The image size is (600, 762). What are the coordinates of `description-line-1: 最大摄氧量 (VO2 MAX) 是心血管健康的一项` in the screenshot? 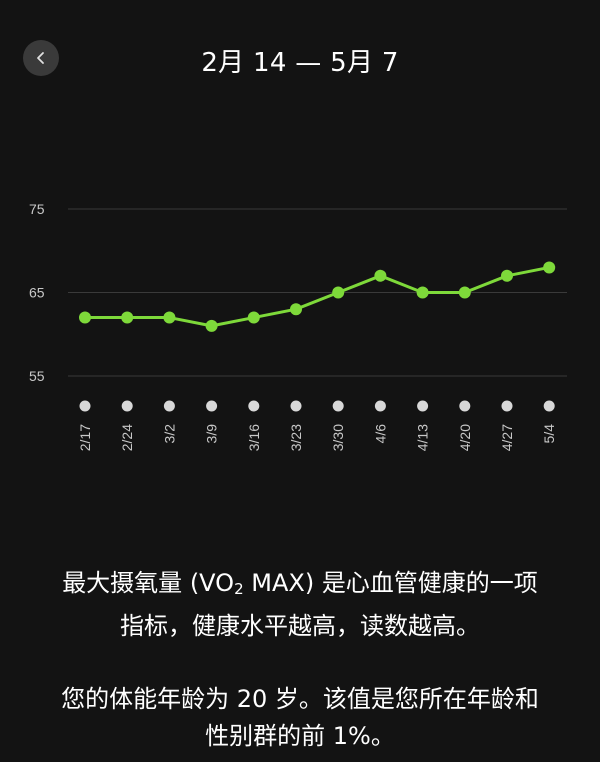 It's located at (300, 586).